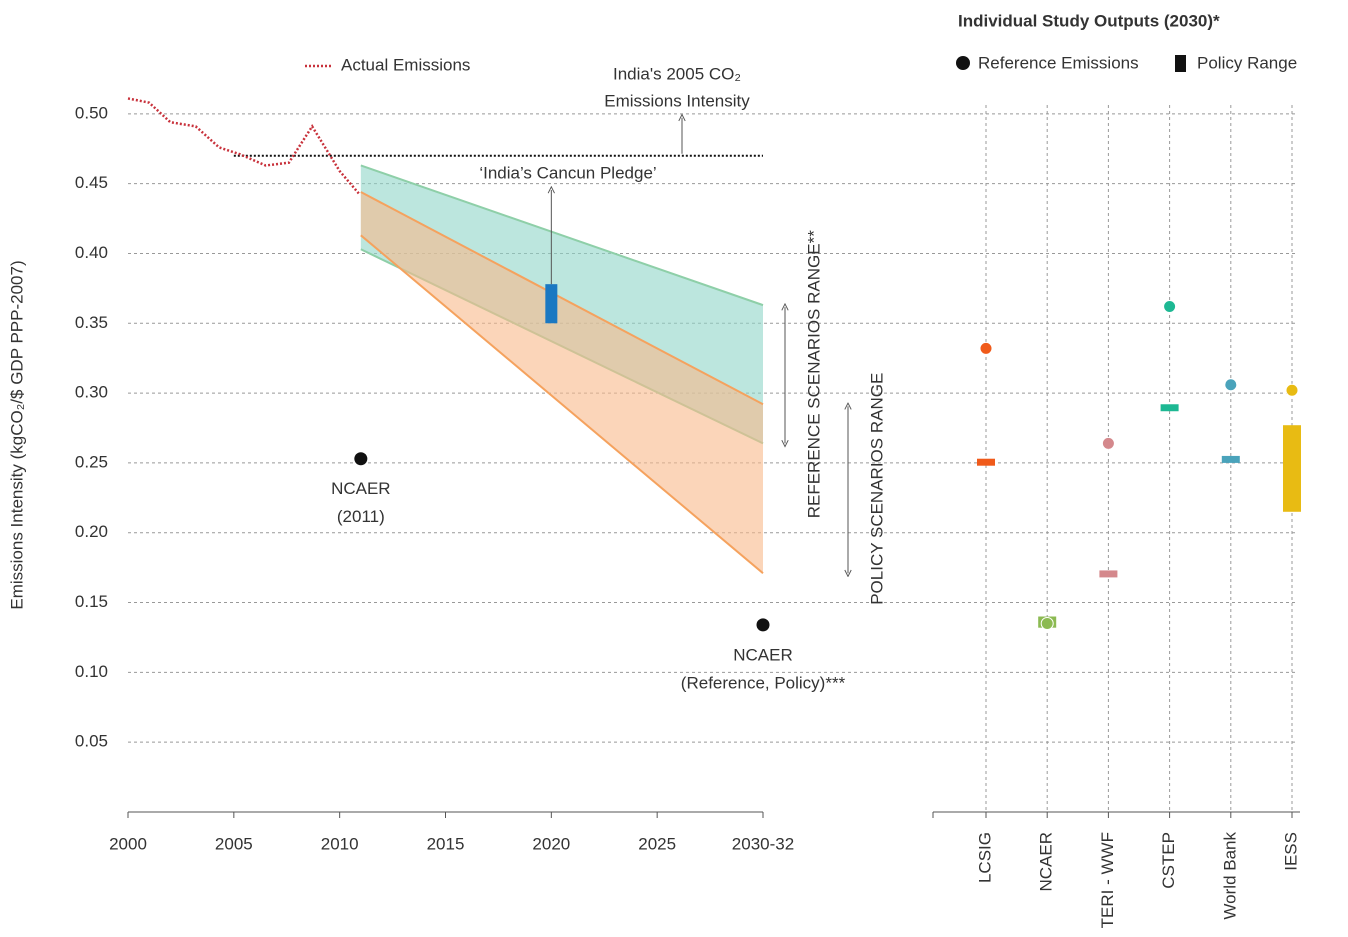  What do you see at coordinates (91, 112) in the screenshot?
I see `y-tick-label: 0.50` at bounding box center [91, 112].